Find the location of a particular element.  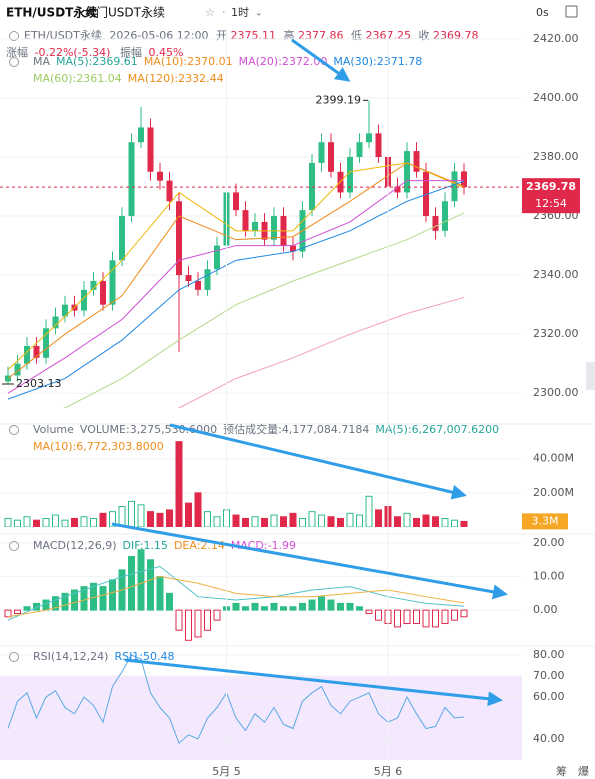

x-tick-label: 5月 6 is located at coordinates (388, 771).